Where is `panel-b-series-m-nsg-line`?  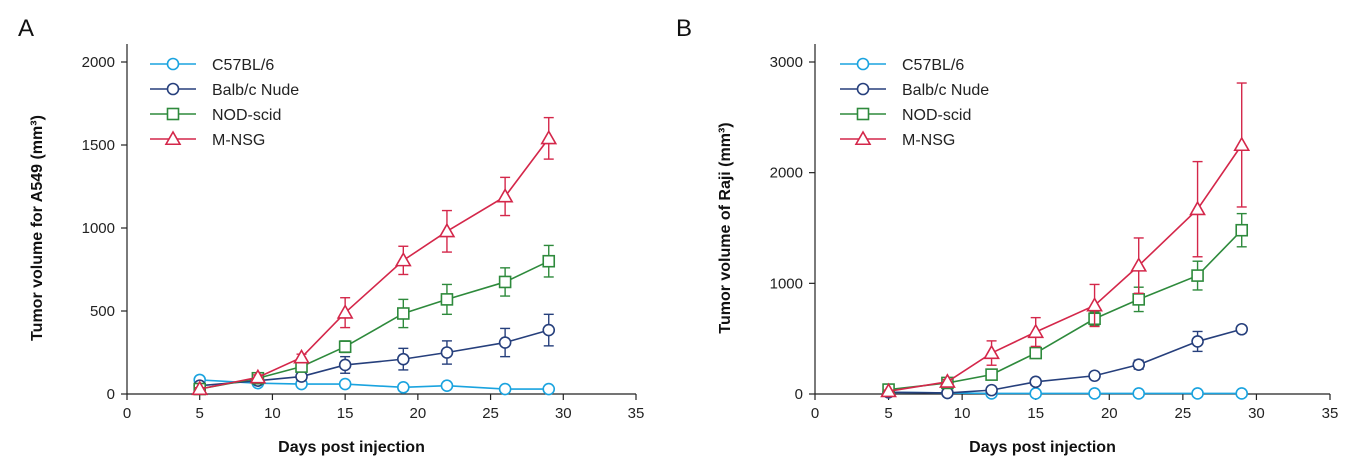
panel-b-series-m-nsg-line is located at coordinates (1065, 268).